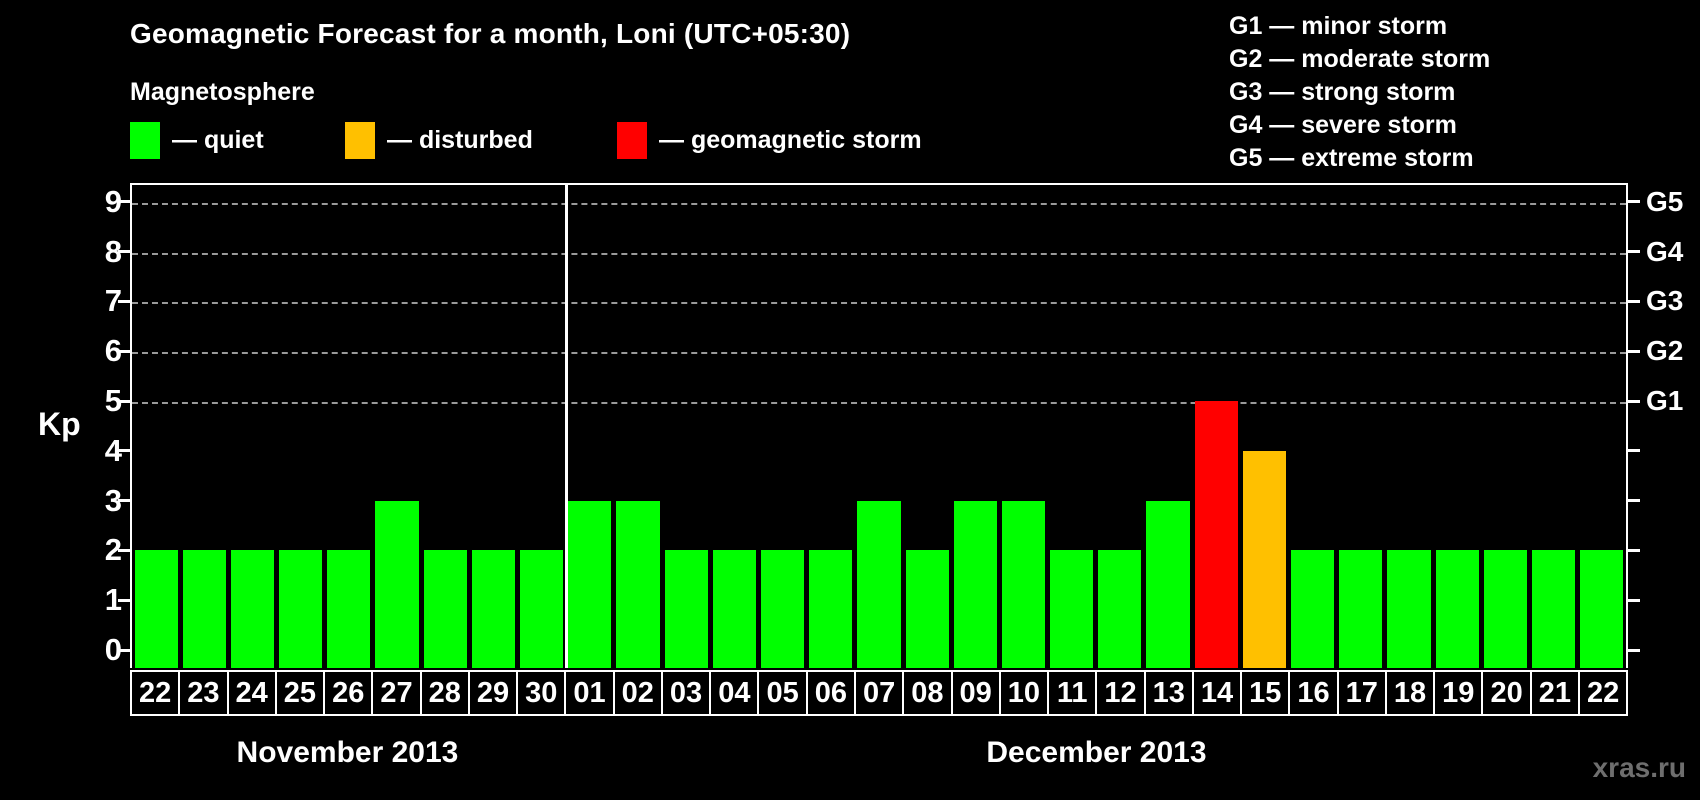 Image resolution: width=1700 pixels, height=800 pixels. What do you see at coordinates (1458, 693) in the screenshot?
I see `day-label-19: 19` at bounding box center [1458, 693].